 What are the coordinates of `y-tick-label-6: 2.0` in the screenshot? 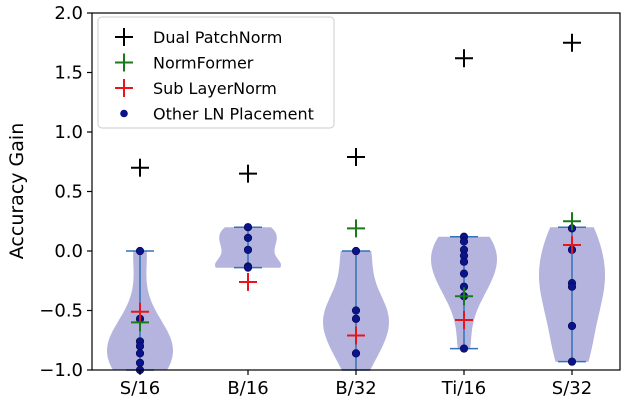 It's located at (68, 13).